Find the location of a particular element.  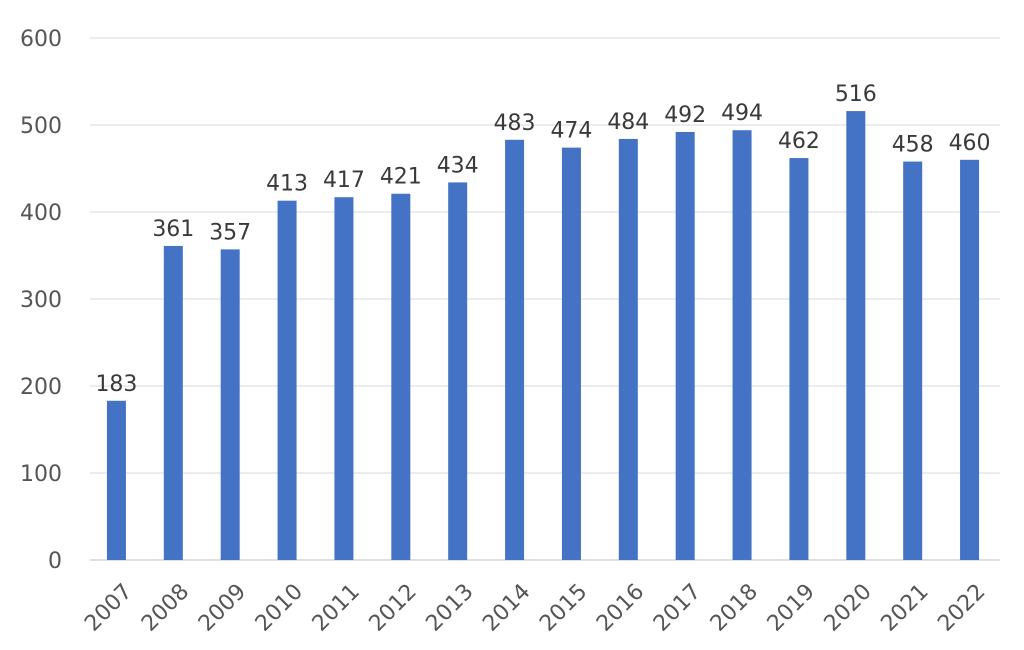

x-tick-label: 2012 is located at coordinates (393, 607).